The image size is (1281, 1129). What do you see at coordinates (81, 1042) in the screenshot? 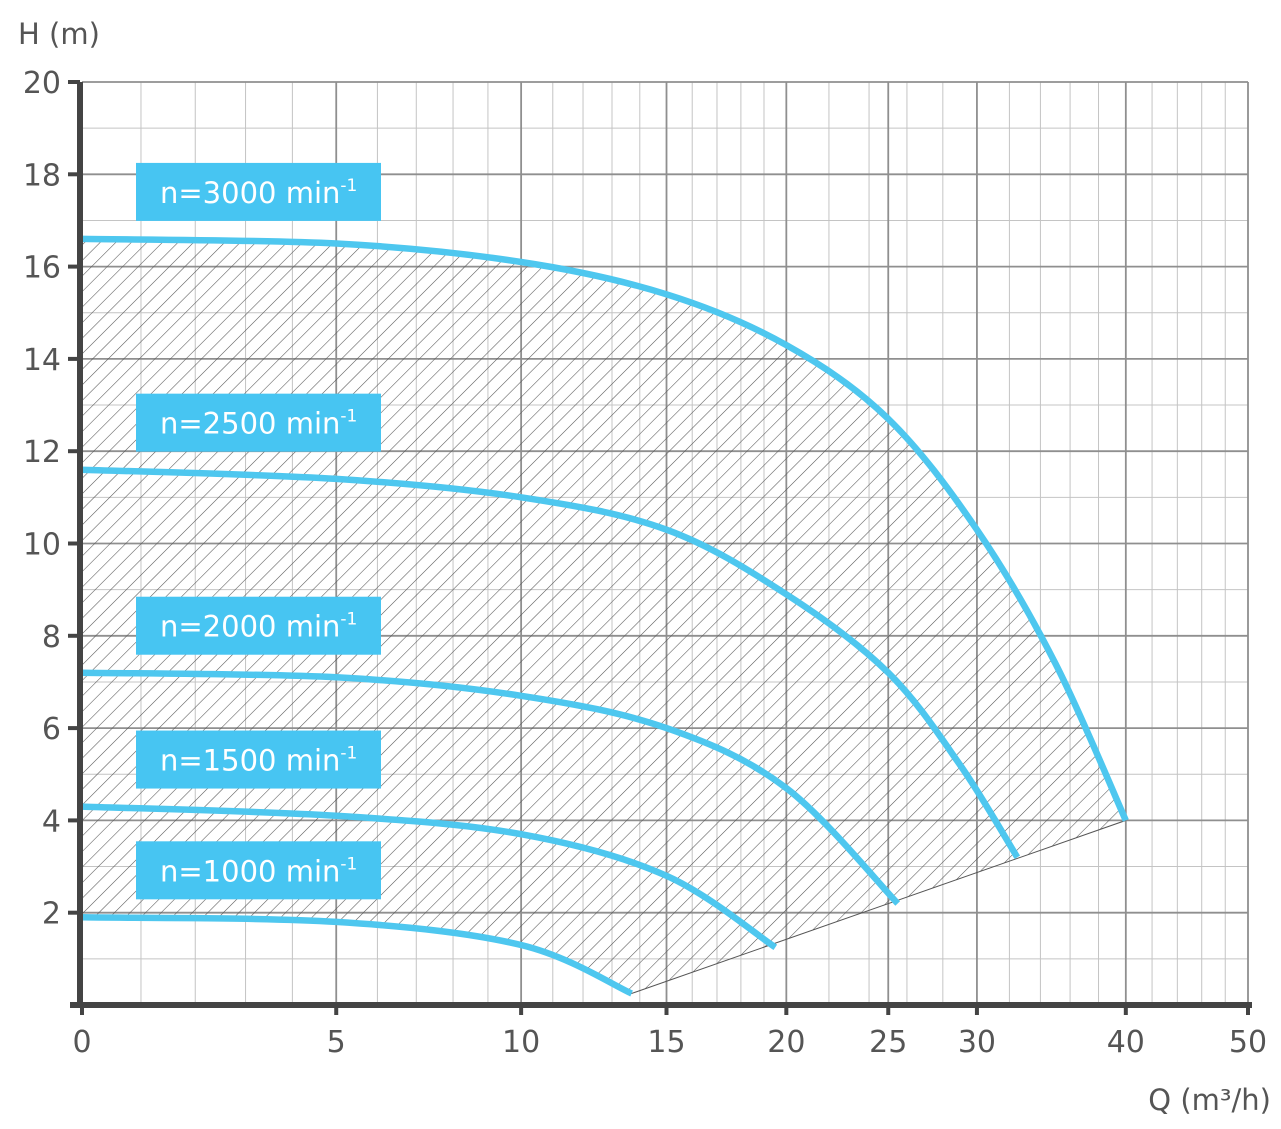
I see `x-tick-label: 0` at bounding box center [81, 1042].